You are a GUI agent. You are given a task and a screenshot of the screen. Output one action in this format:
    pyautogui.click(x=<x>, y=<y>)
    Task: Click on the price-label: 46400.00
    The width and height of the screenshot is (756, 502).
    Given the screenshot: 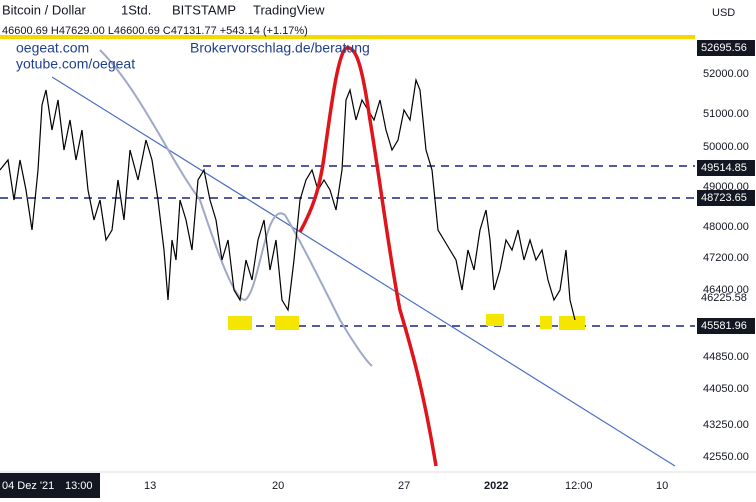 What is the action you would take?
    pyautogui.click(x=726, y=290)
    